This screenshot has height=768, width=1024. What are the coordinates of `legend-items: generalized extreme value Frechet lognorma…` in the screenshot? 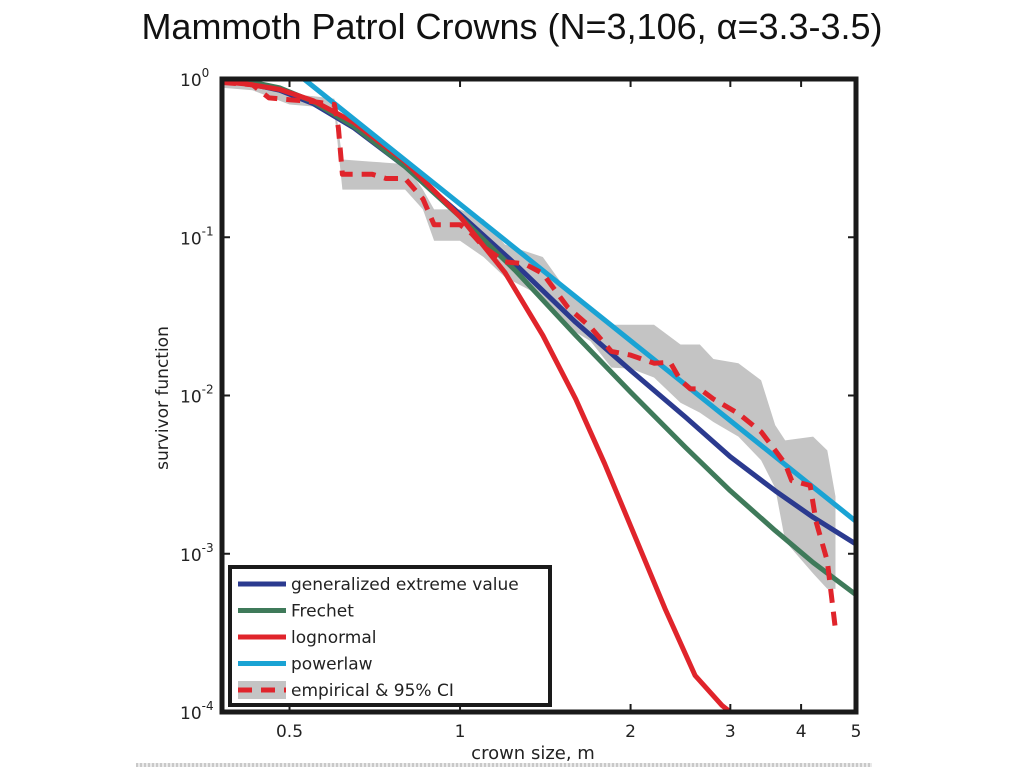 It's located at (378, 638).